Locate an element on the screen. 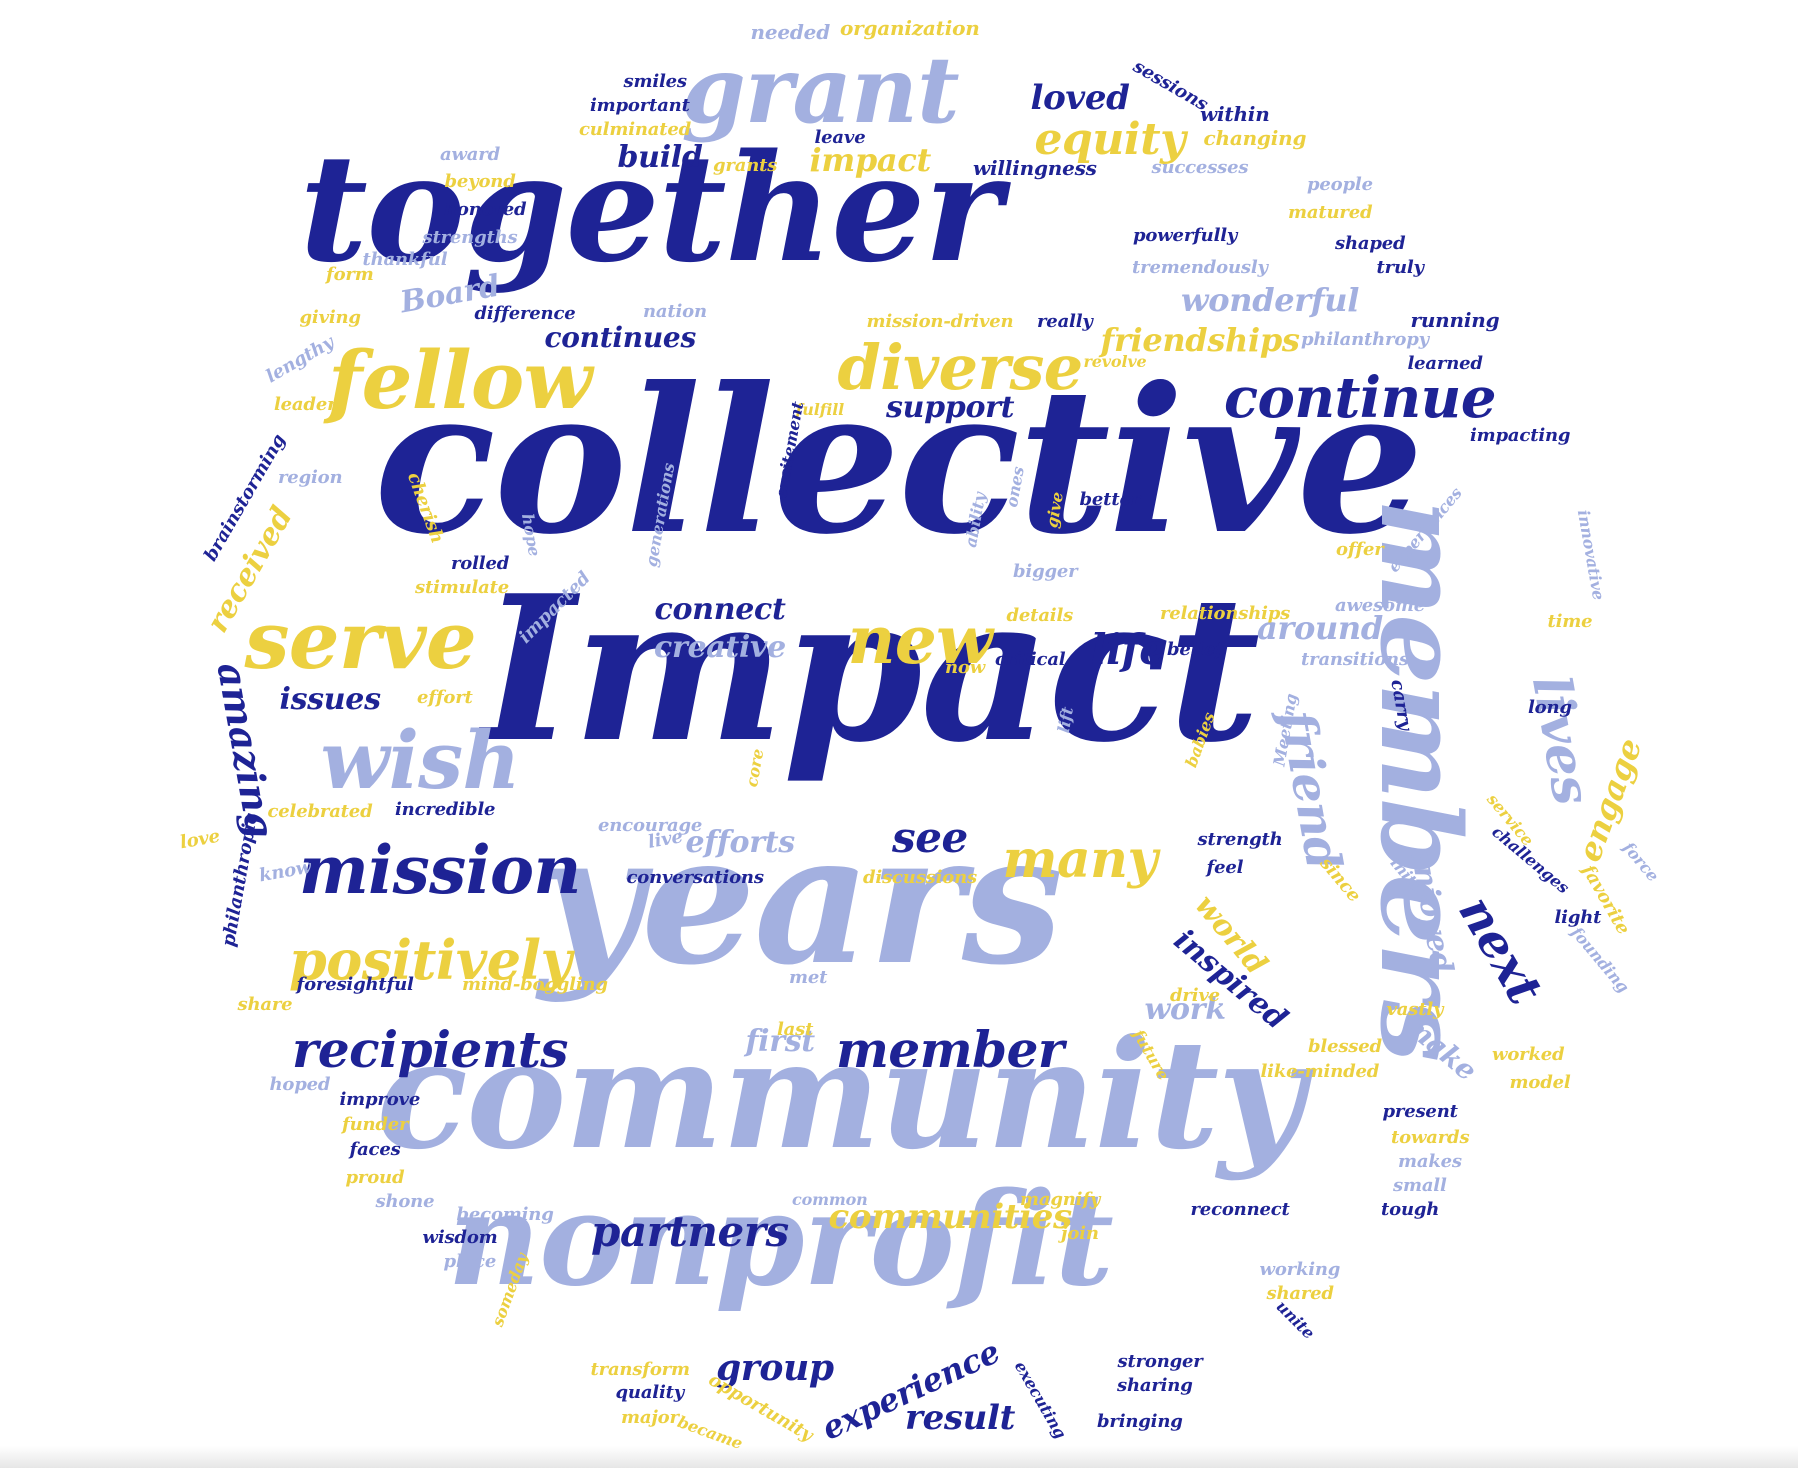 The image size is (1798, 1468). cloud-word: mission is located at coordinates (440, 870).